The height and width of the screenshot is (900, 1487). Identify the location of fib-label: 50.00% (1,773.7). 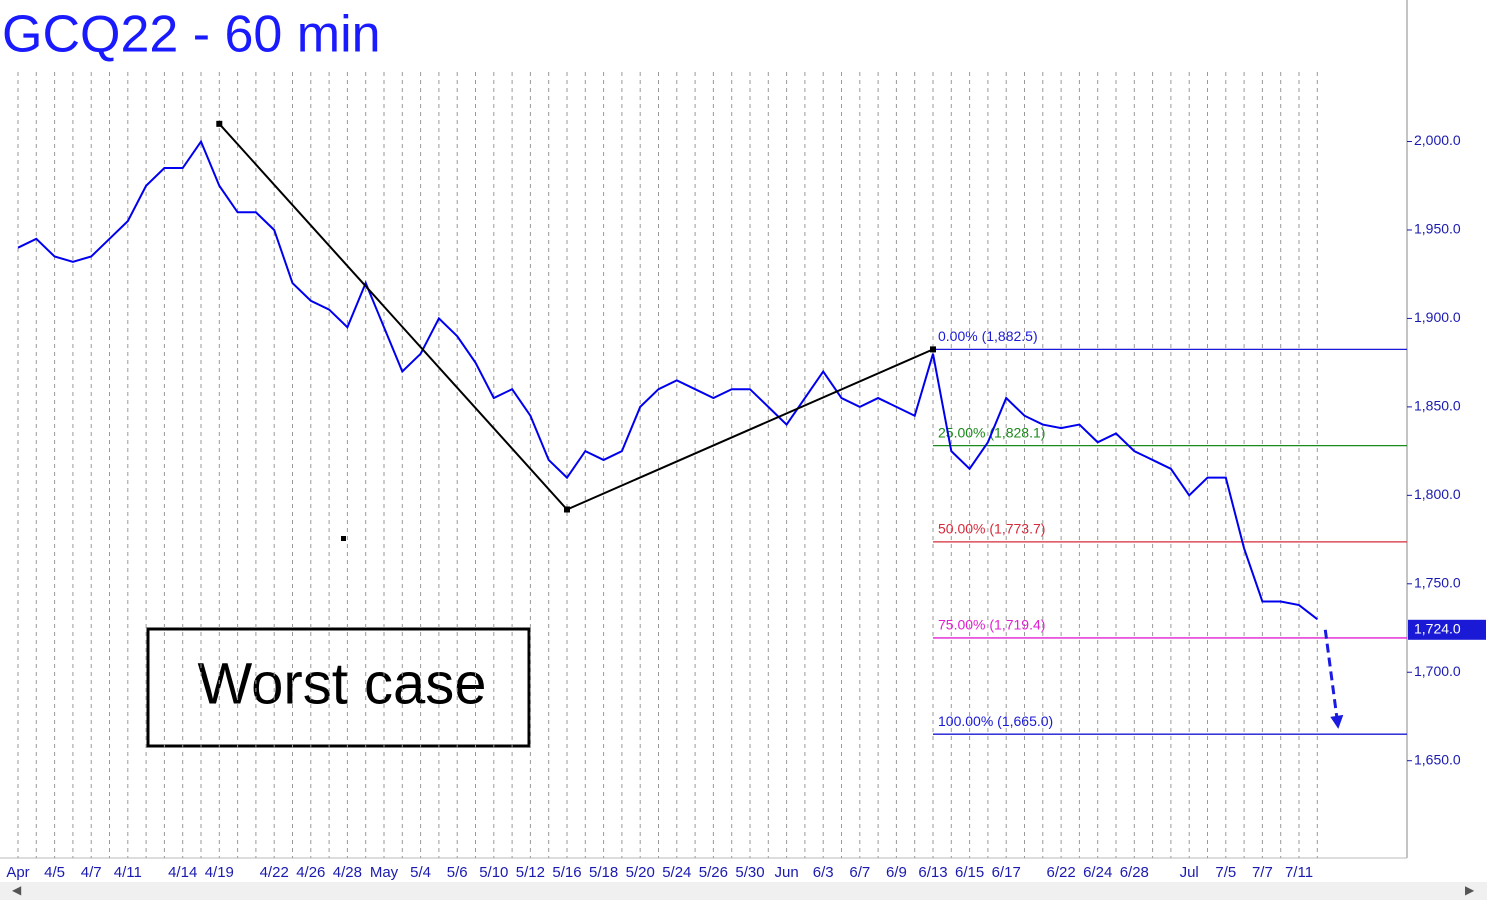
(991, 529).